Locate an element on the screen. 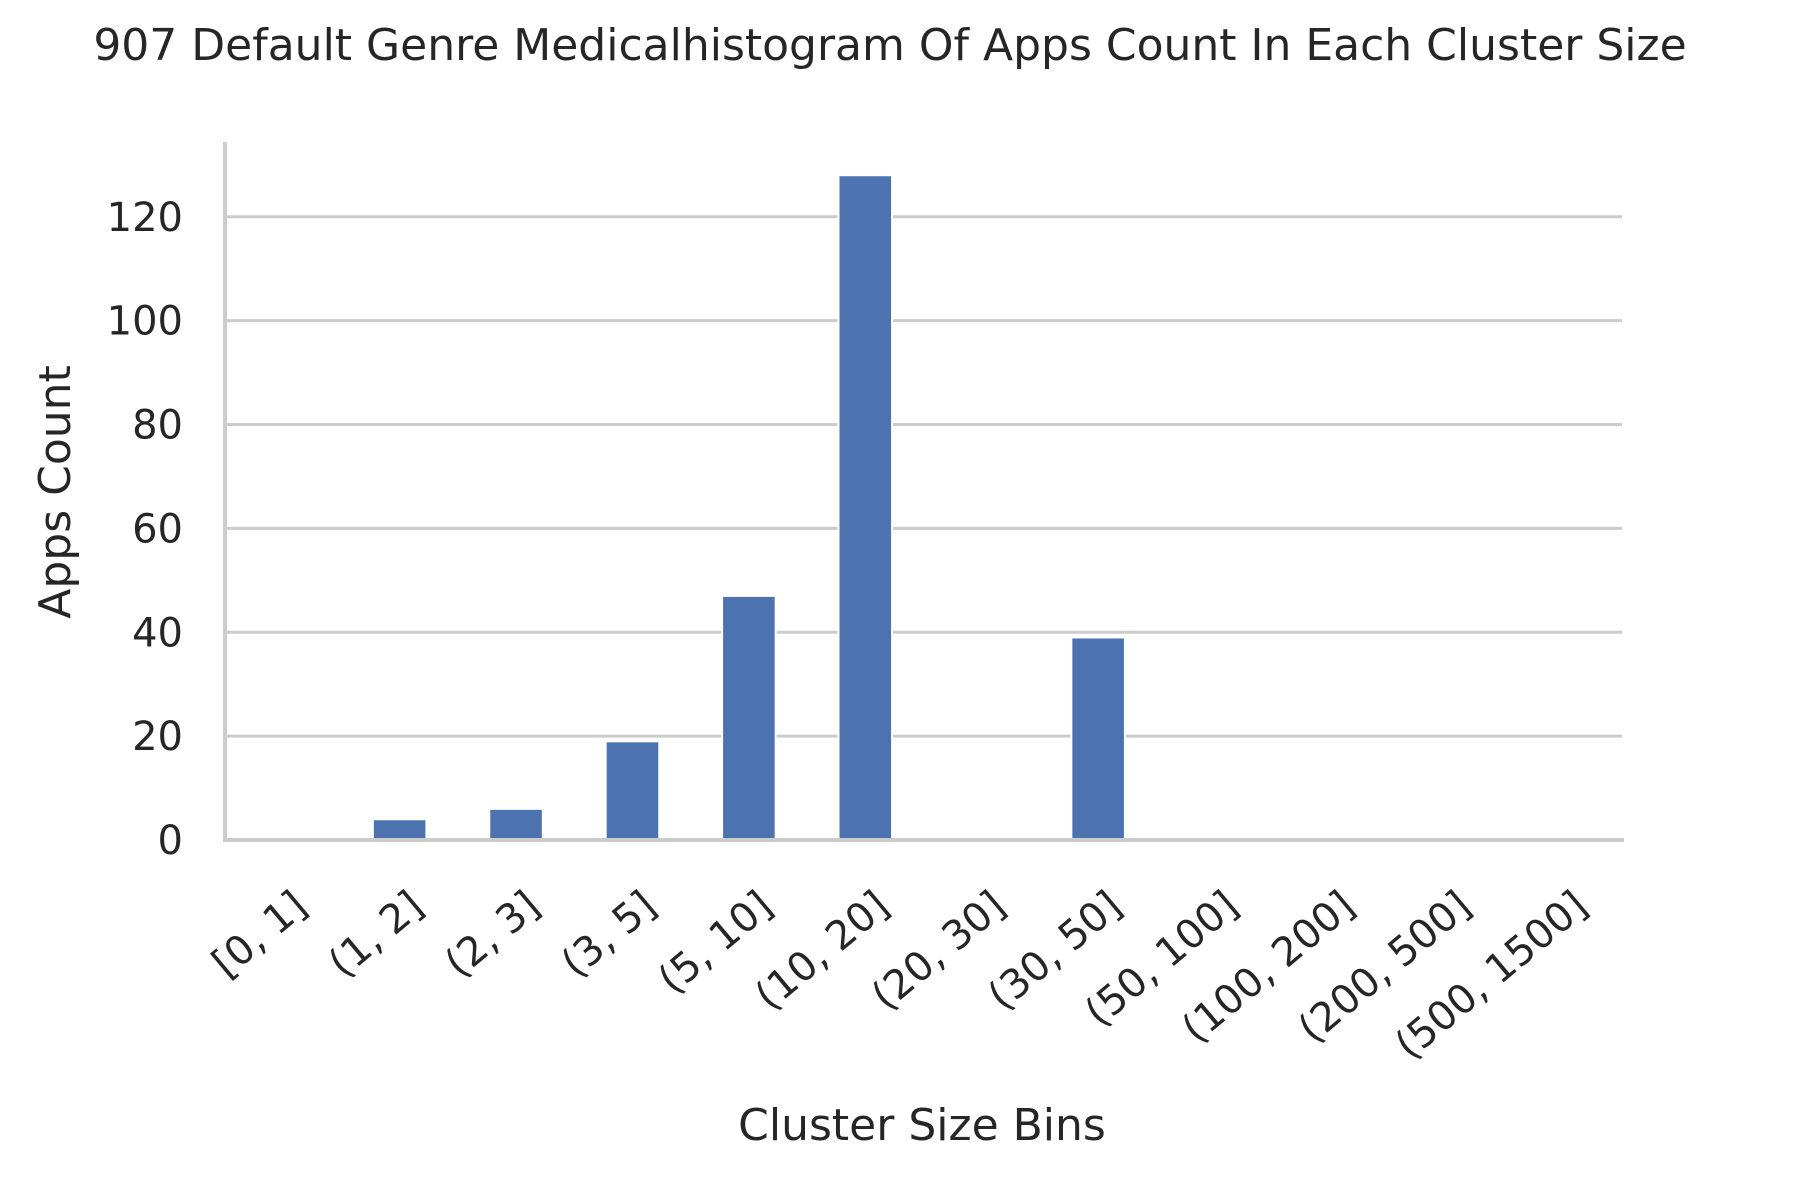 The image size is (1800, 1204). x-tick-label-3: (3, 5] is located at coordinates (609, 934).